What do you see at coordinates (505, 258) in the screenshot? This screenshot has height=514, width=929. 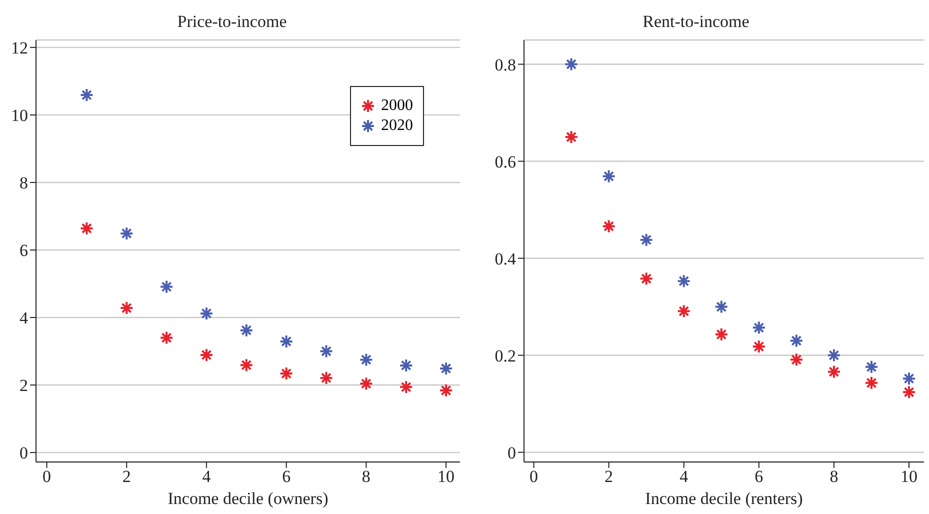 I see `y-tick-label: 0.4` at bounding box center [505, 258].